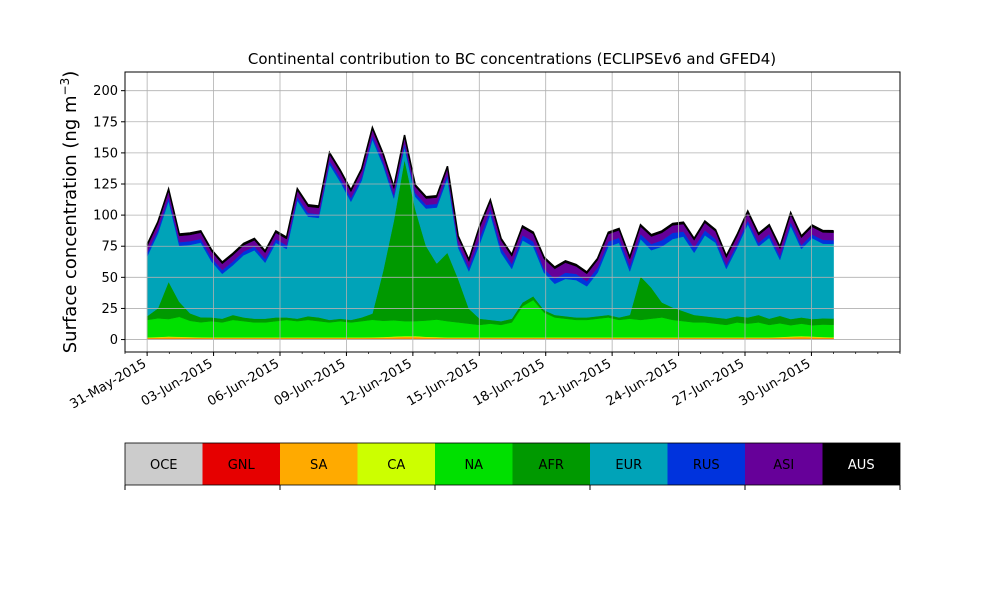 Image resolution: width=1000 pixels, height=600 pixels. I want to click on legend-swatch-afr, so click(551, 464).